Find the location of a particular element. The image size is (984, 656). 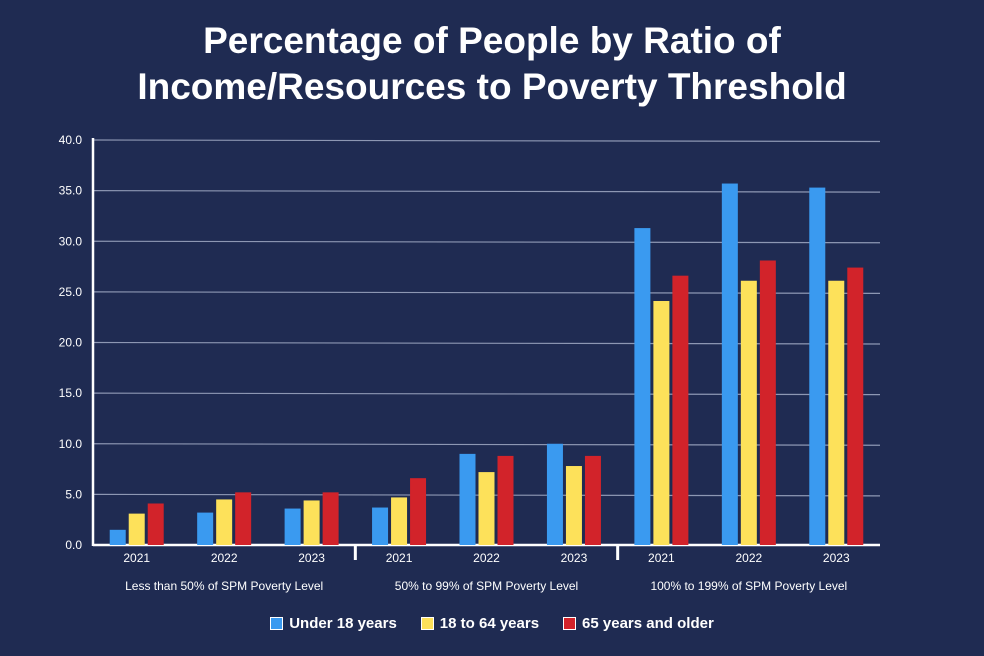

chart-title-line-1: Percentage of People by Ratio of is located at coordinates (492, 40).